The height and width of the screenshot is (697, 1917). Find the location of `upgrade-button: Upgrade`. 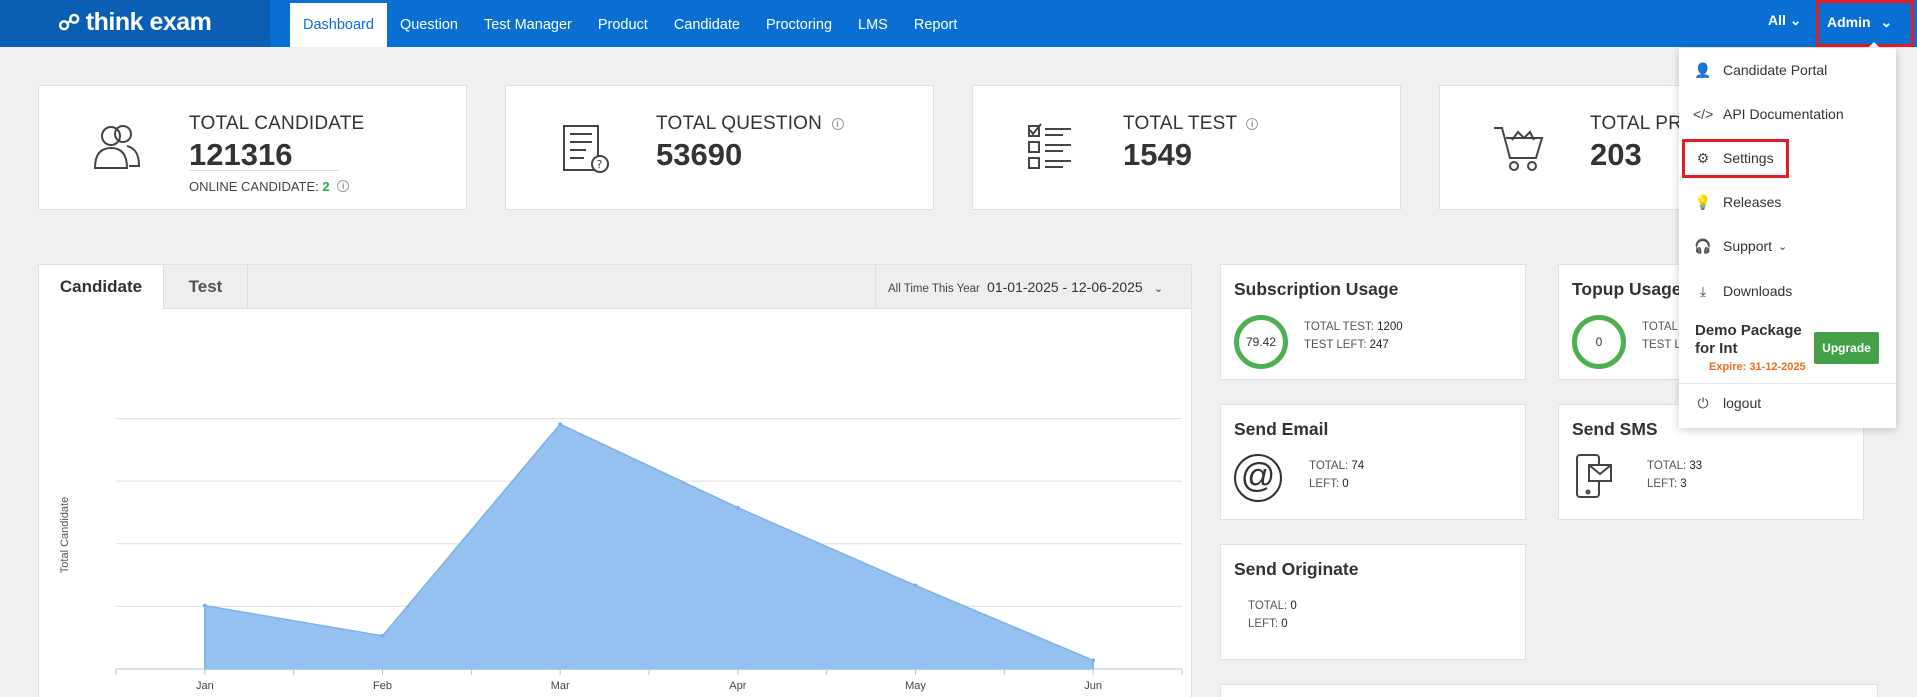

upgrade-button: Upgrade is located at coordinates (1846, 348).